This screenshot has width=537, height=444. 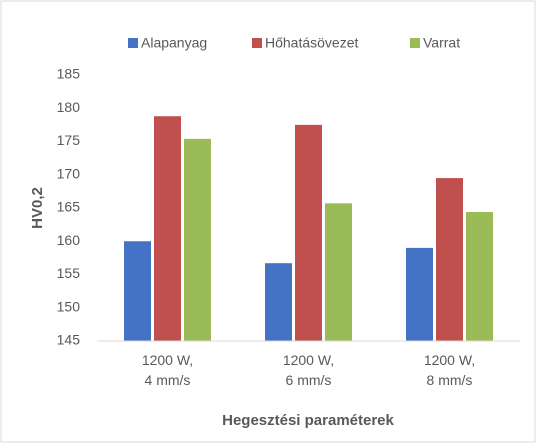 What do you see at coordinates (174, 43) in the screenshot?
I see `legend-label: Alapanyag` at bounding box center [174, 43].